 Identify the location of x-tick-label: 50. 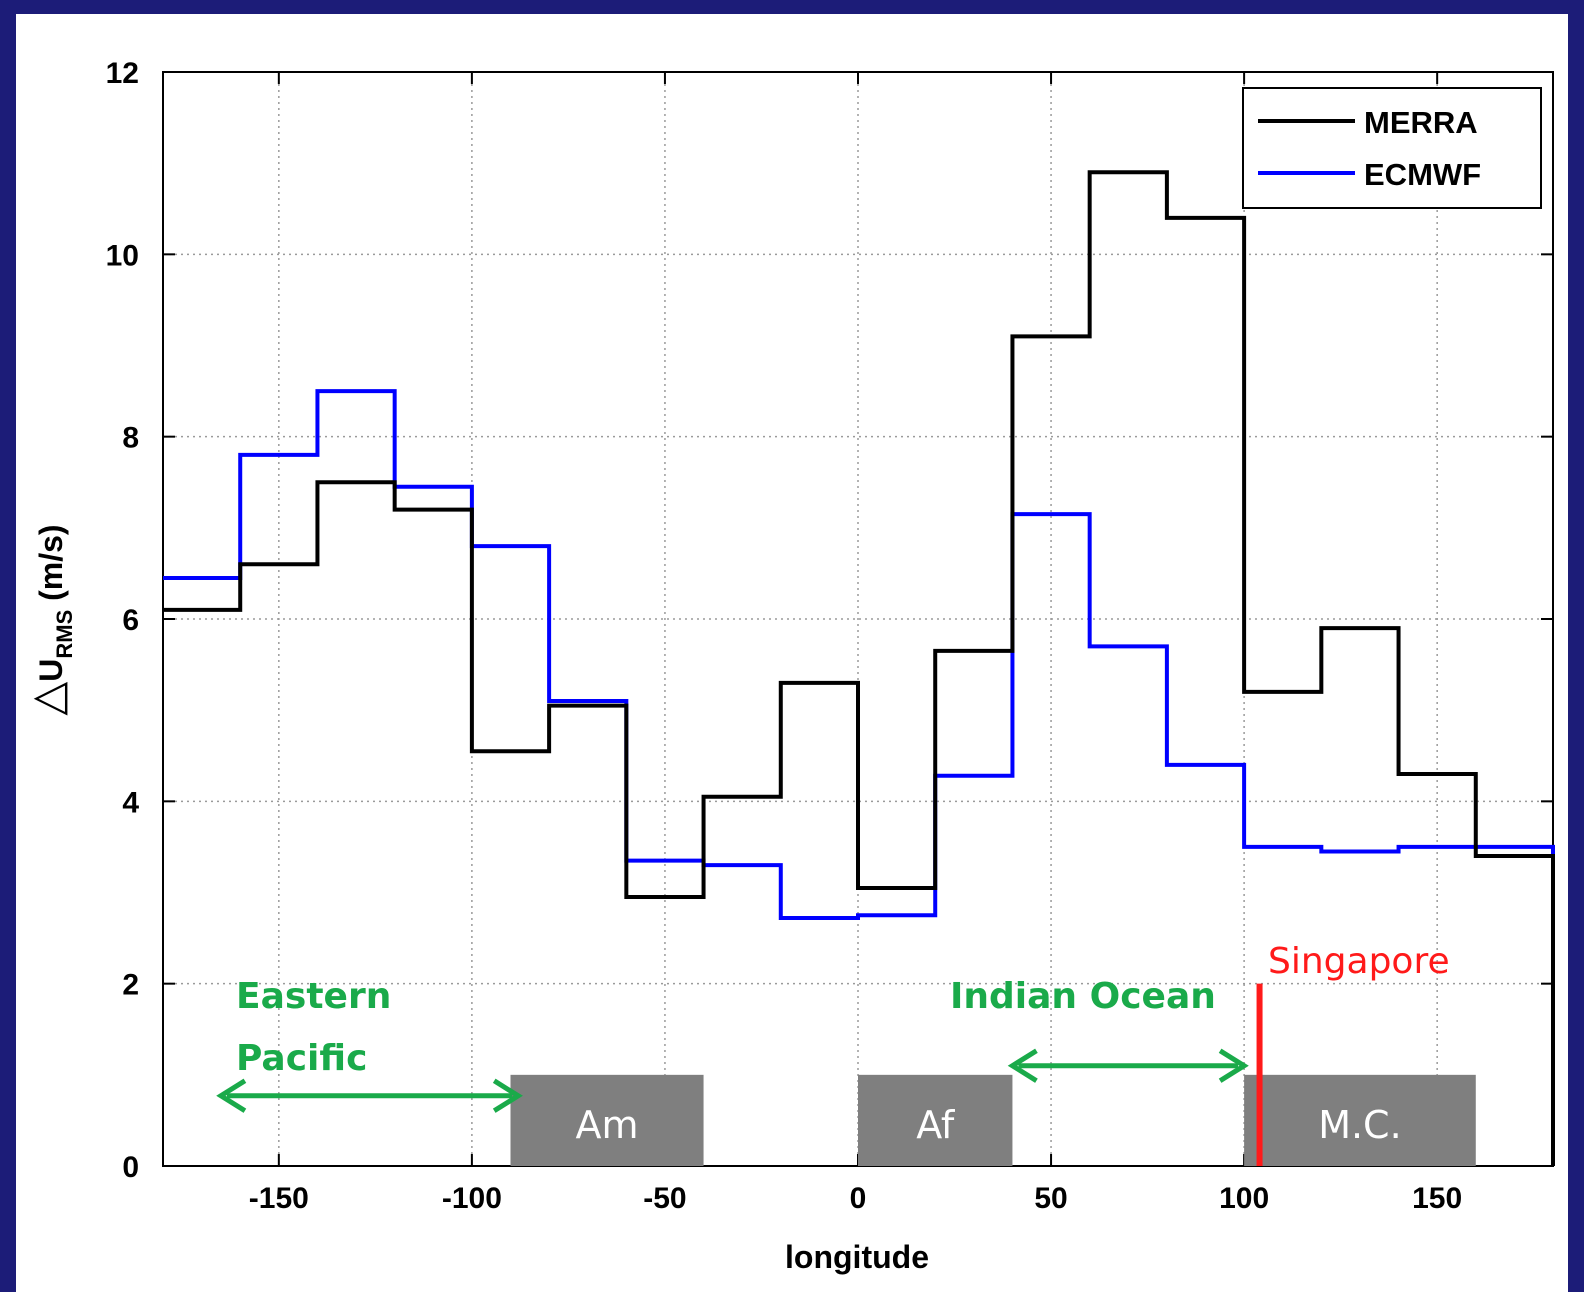
(1050, 1198).